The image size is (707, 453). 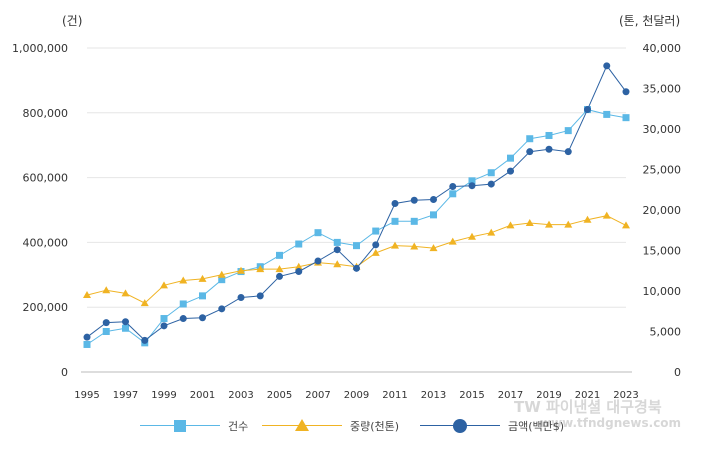 I want to click on x-axis-tick-label: 2019, so click(x=548, y=395).